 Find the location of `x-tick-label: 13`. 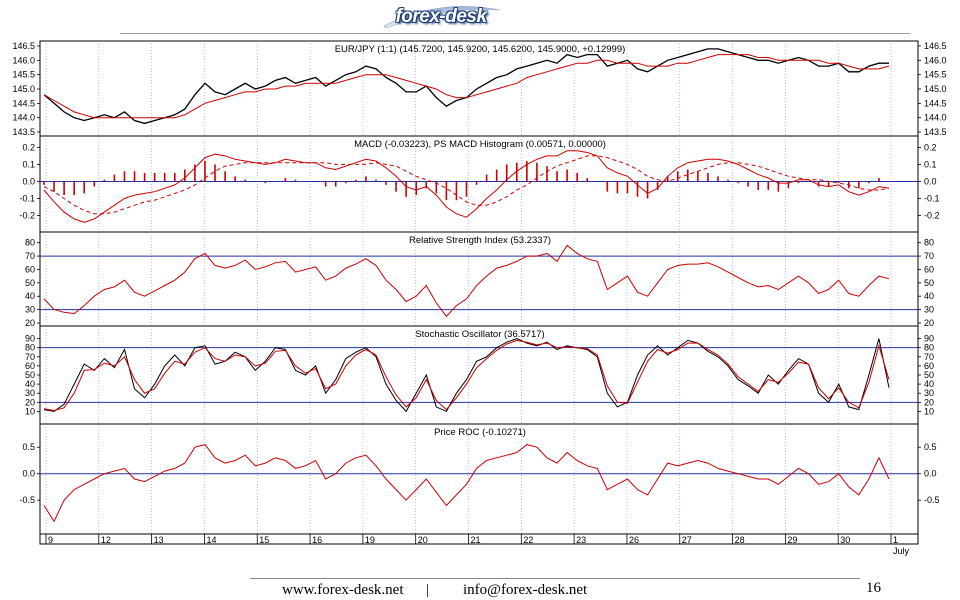

x-tick-label: 13 is located at coordinates (159, 540).